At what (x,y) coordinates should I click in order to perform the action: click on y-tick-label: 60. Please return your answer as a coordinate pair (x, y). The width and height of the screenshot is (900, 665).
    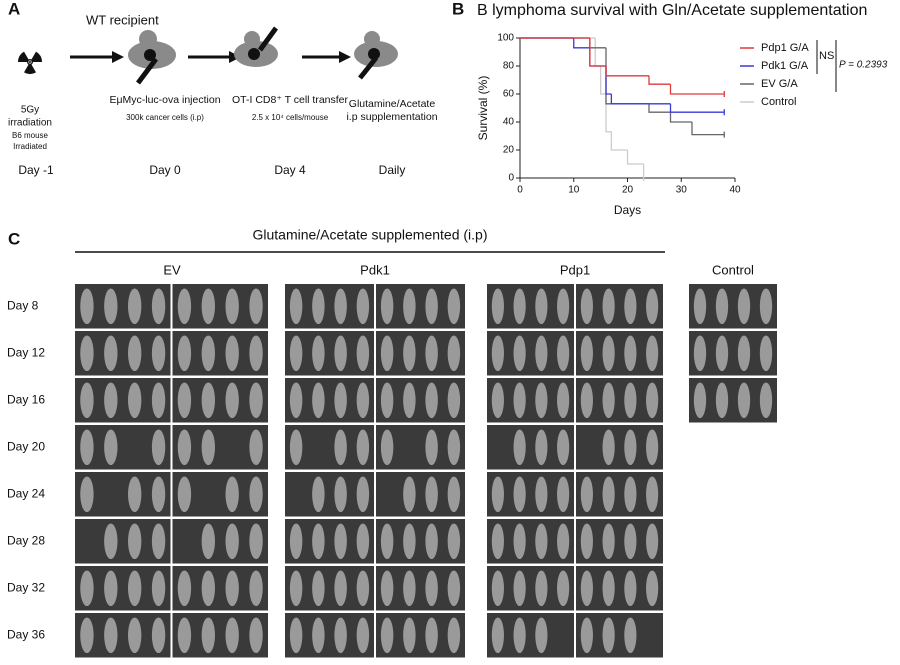
    Looking at the image, I should click on (509, 94).